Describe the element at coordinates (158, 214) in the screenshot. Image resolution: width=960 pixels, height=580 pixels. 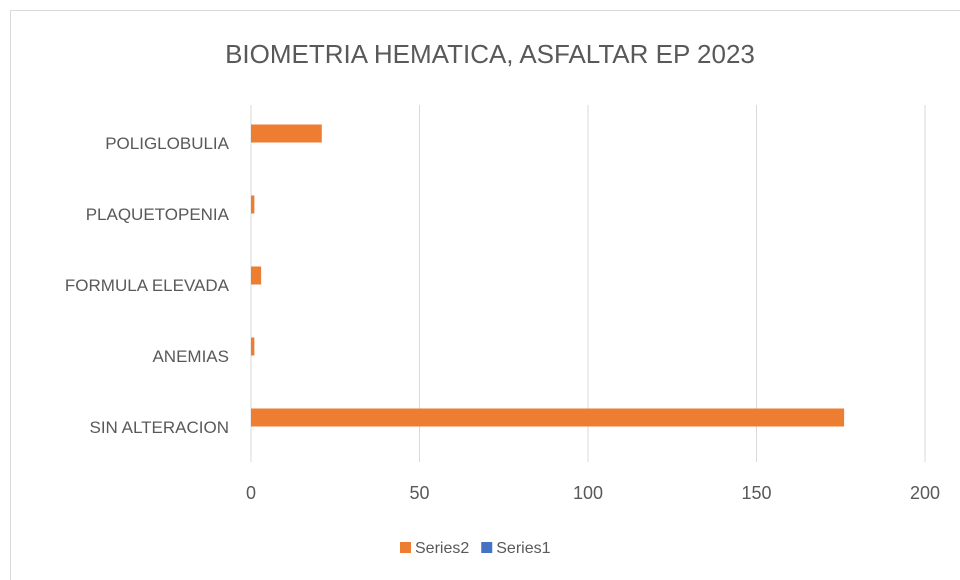
I see `y-tick-label: PLAQUETOPENIA` at that location.